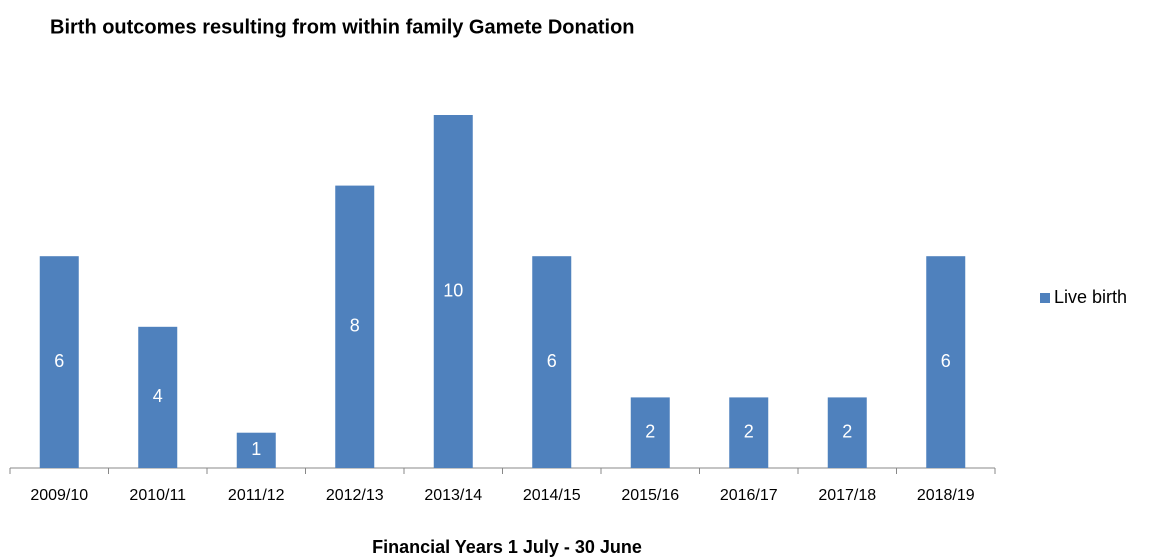 The width and height of the screenshot is (1164, 560). I want to click on data-label: 1, so click(256, 449).